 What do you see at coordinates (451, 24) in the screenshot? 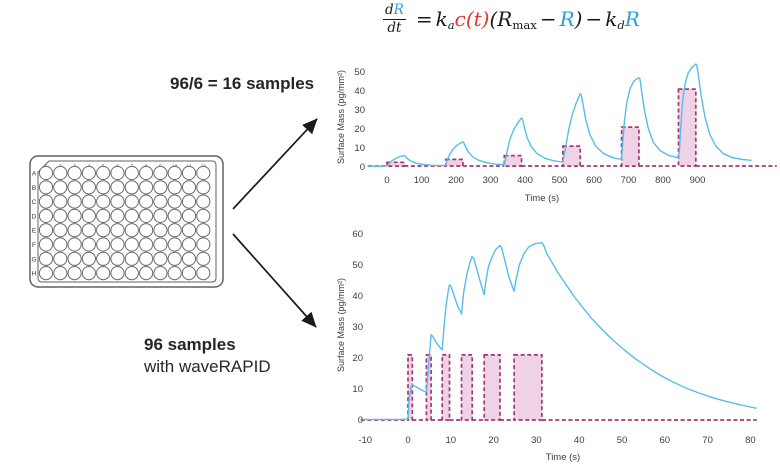
I see `equation-token: a` at bounding box center [451, 24].